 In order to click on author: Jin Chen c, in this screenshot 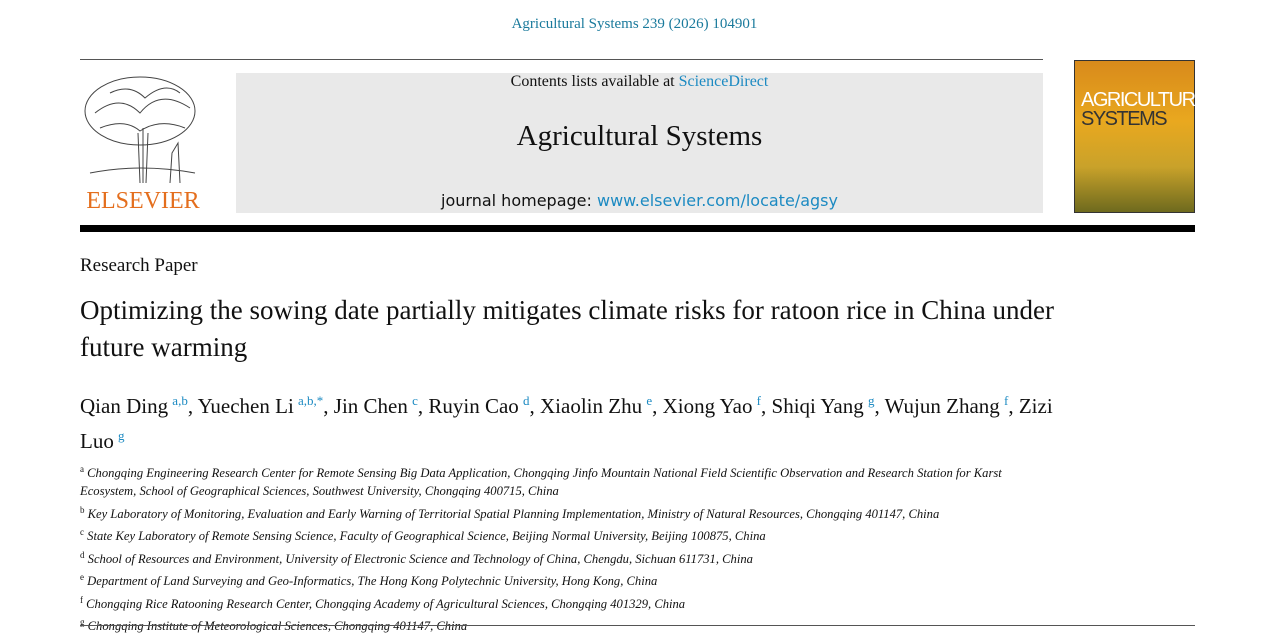, I will do `click(378, 405)`.